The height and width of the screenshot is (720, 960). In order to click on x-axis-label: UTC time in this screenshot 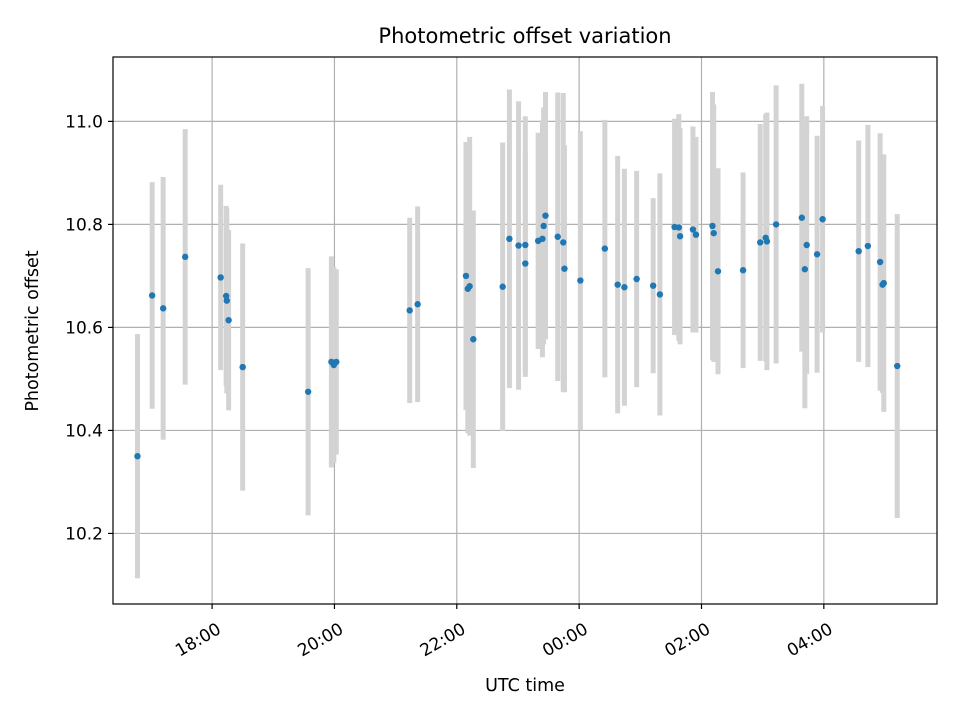, I will do `click(525, 686)`.